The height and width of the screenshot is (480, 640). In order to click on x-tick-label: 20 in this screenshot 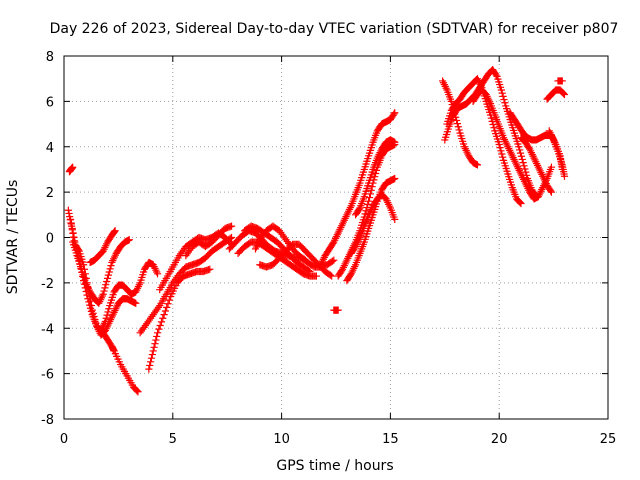, I will do `click(499, 439)`.